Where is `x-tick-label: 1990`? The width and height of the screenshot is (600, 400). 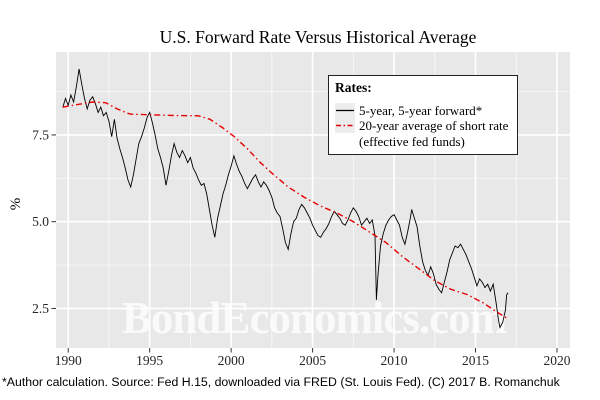
x-tick-label: 1990 is located at coordinates (68, 360).